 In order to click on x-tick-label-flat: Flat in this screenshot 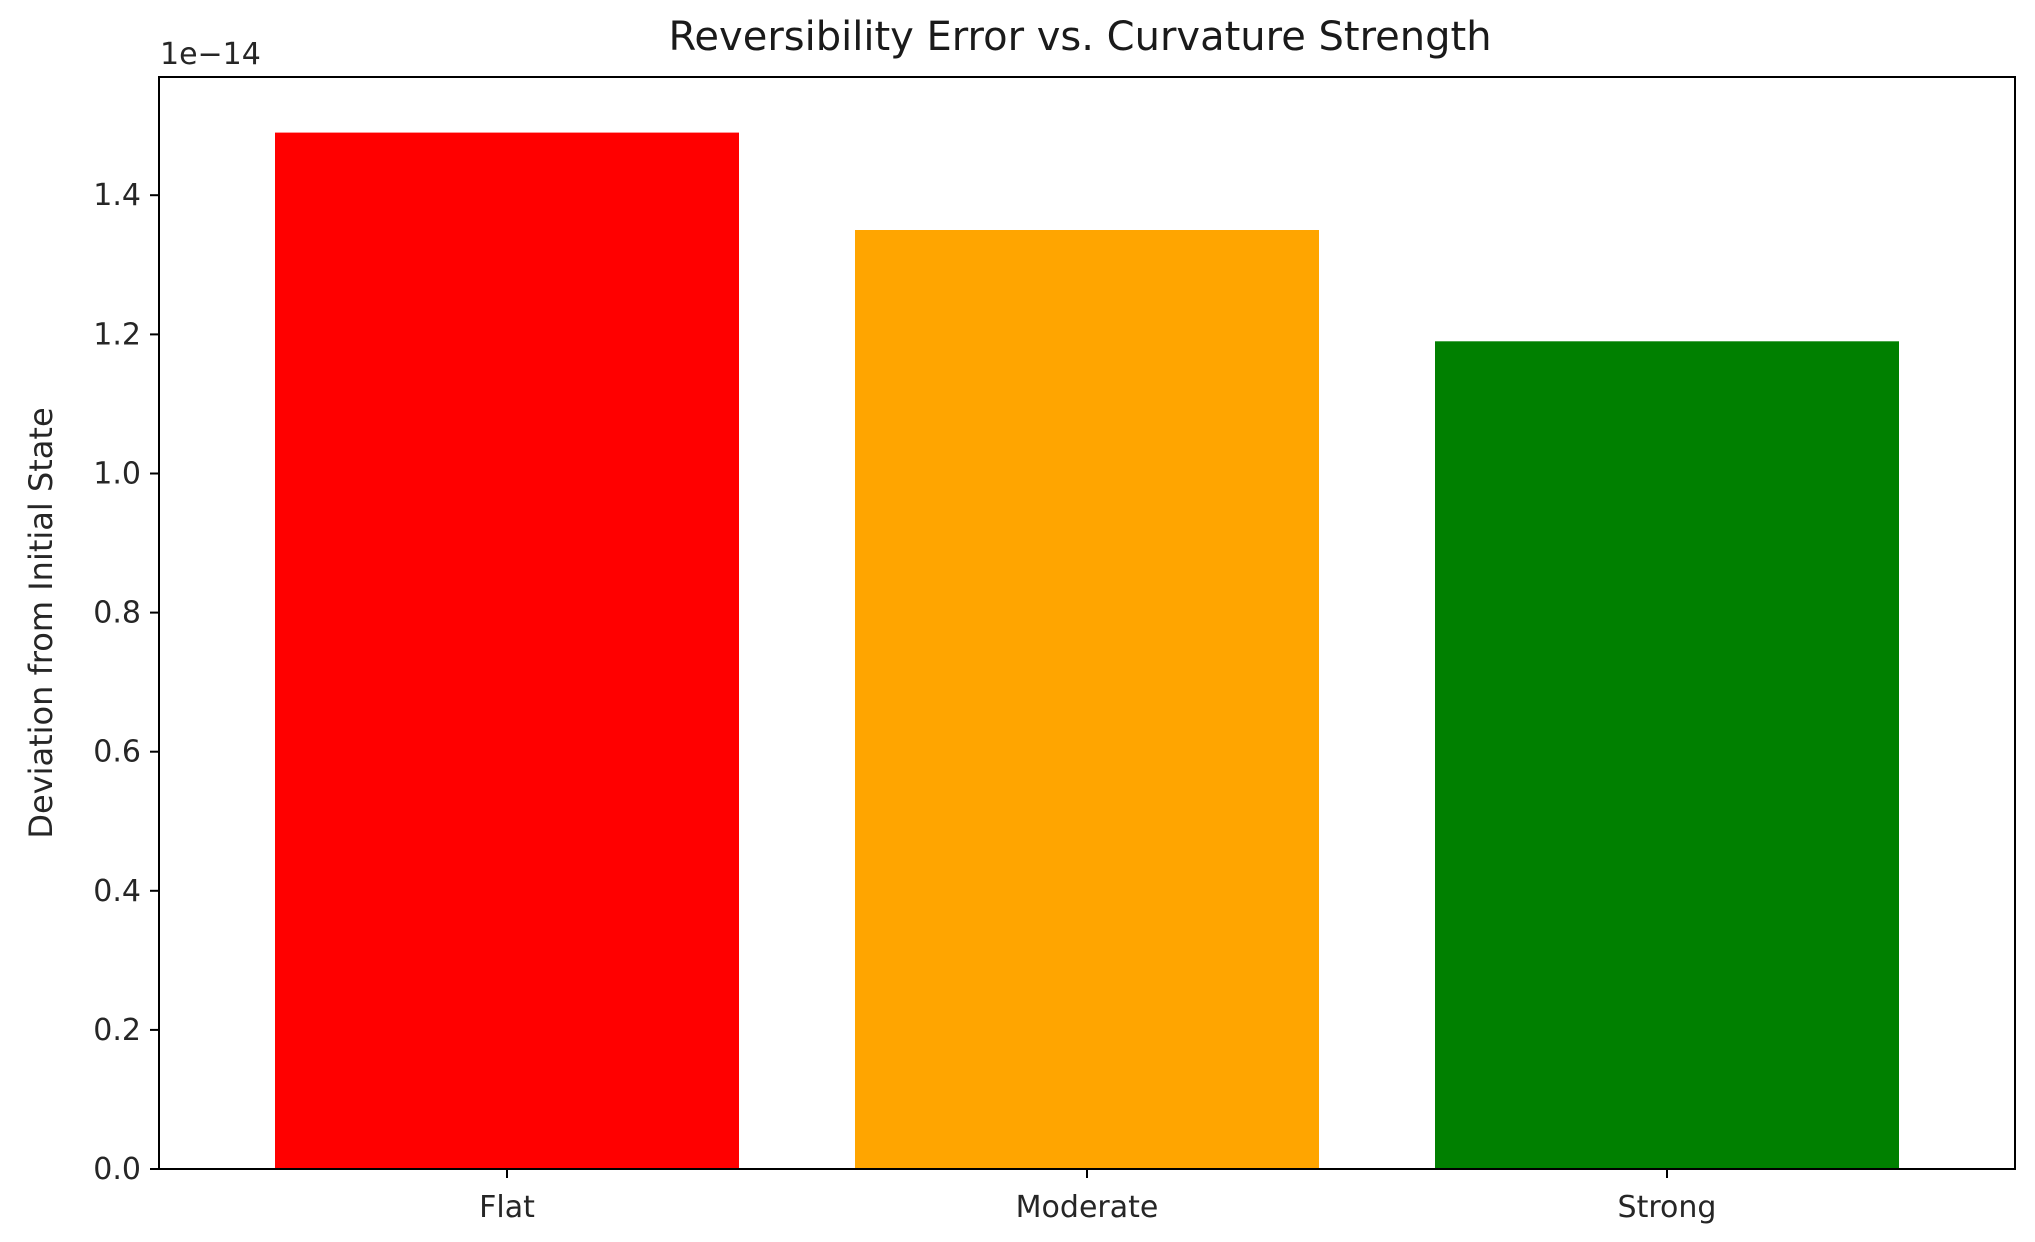, I will do `click(507, 1207)`.